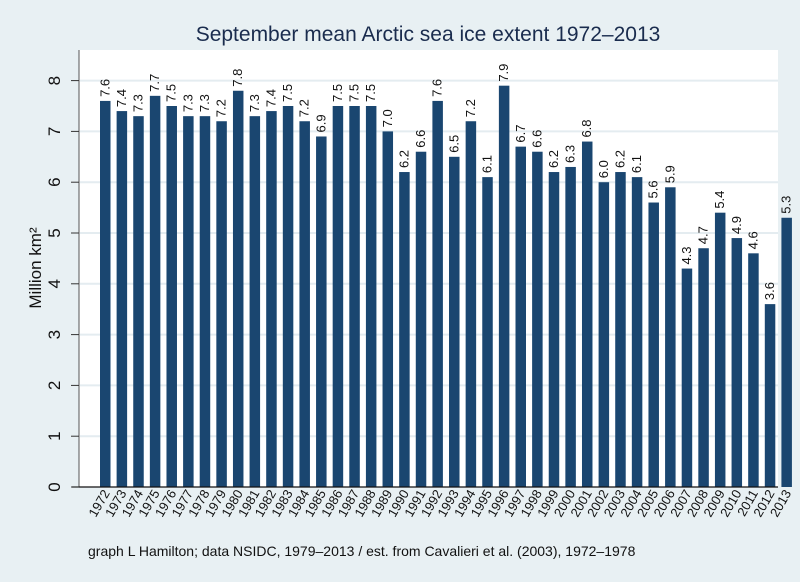 The width and height of the screenshot is (800, 582). I want to click on data-label: 4.9, so click(736, 225).